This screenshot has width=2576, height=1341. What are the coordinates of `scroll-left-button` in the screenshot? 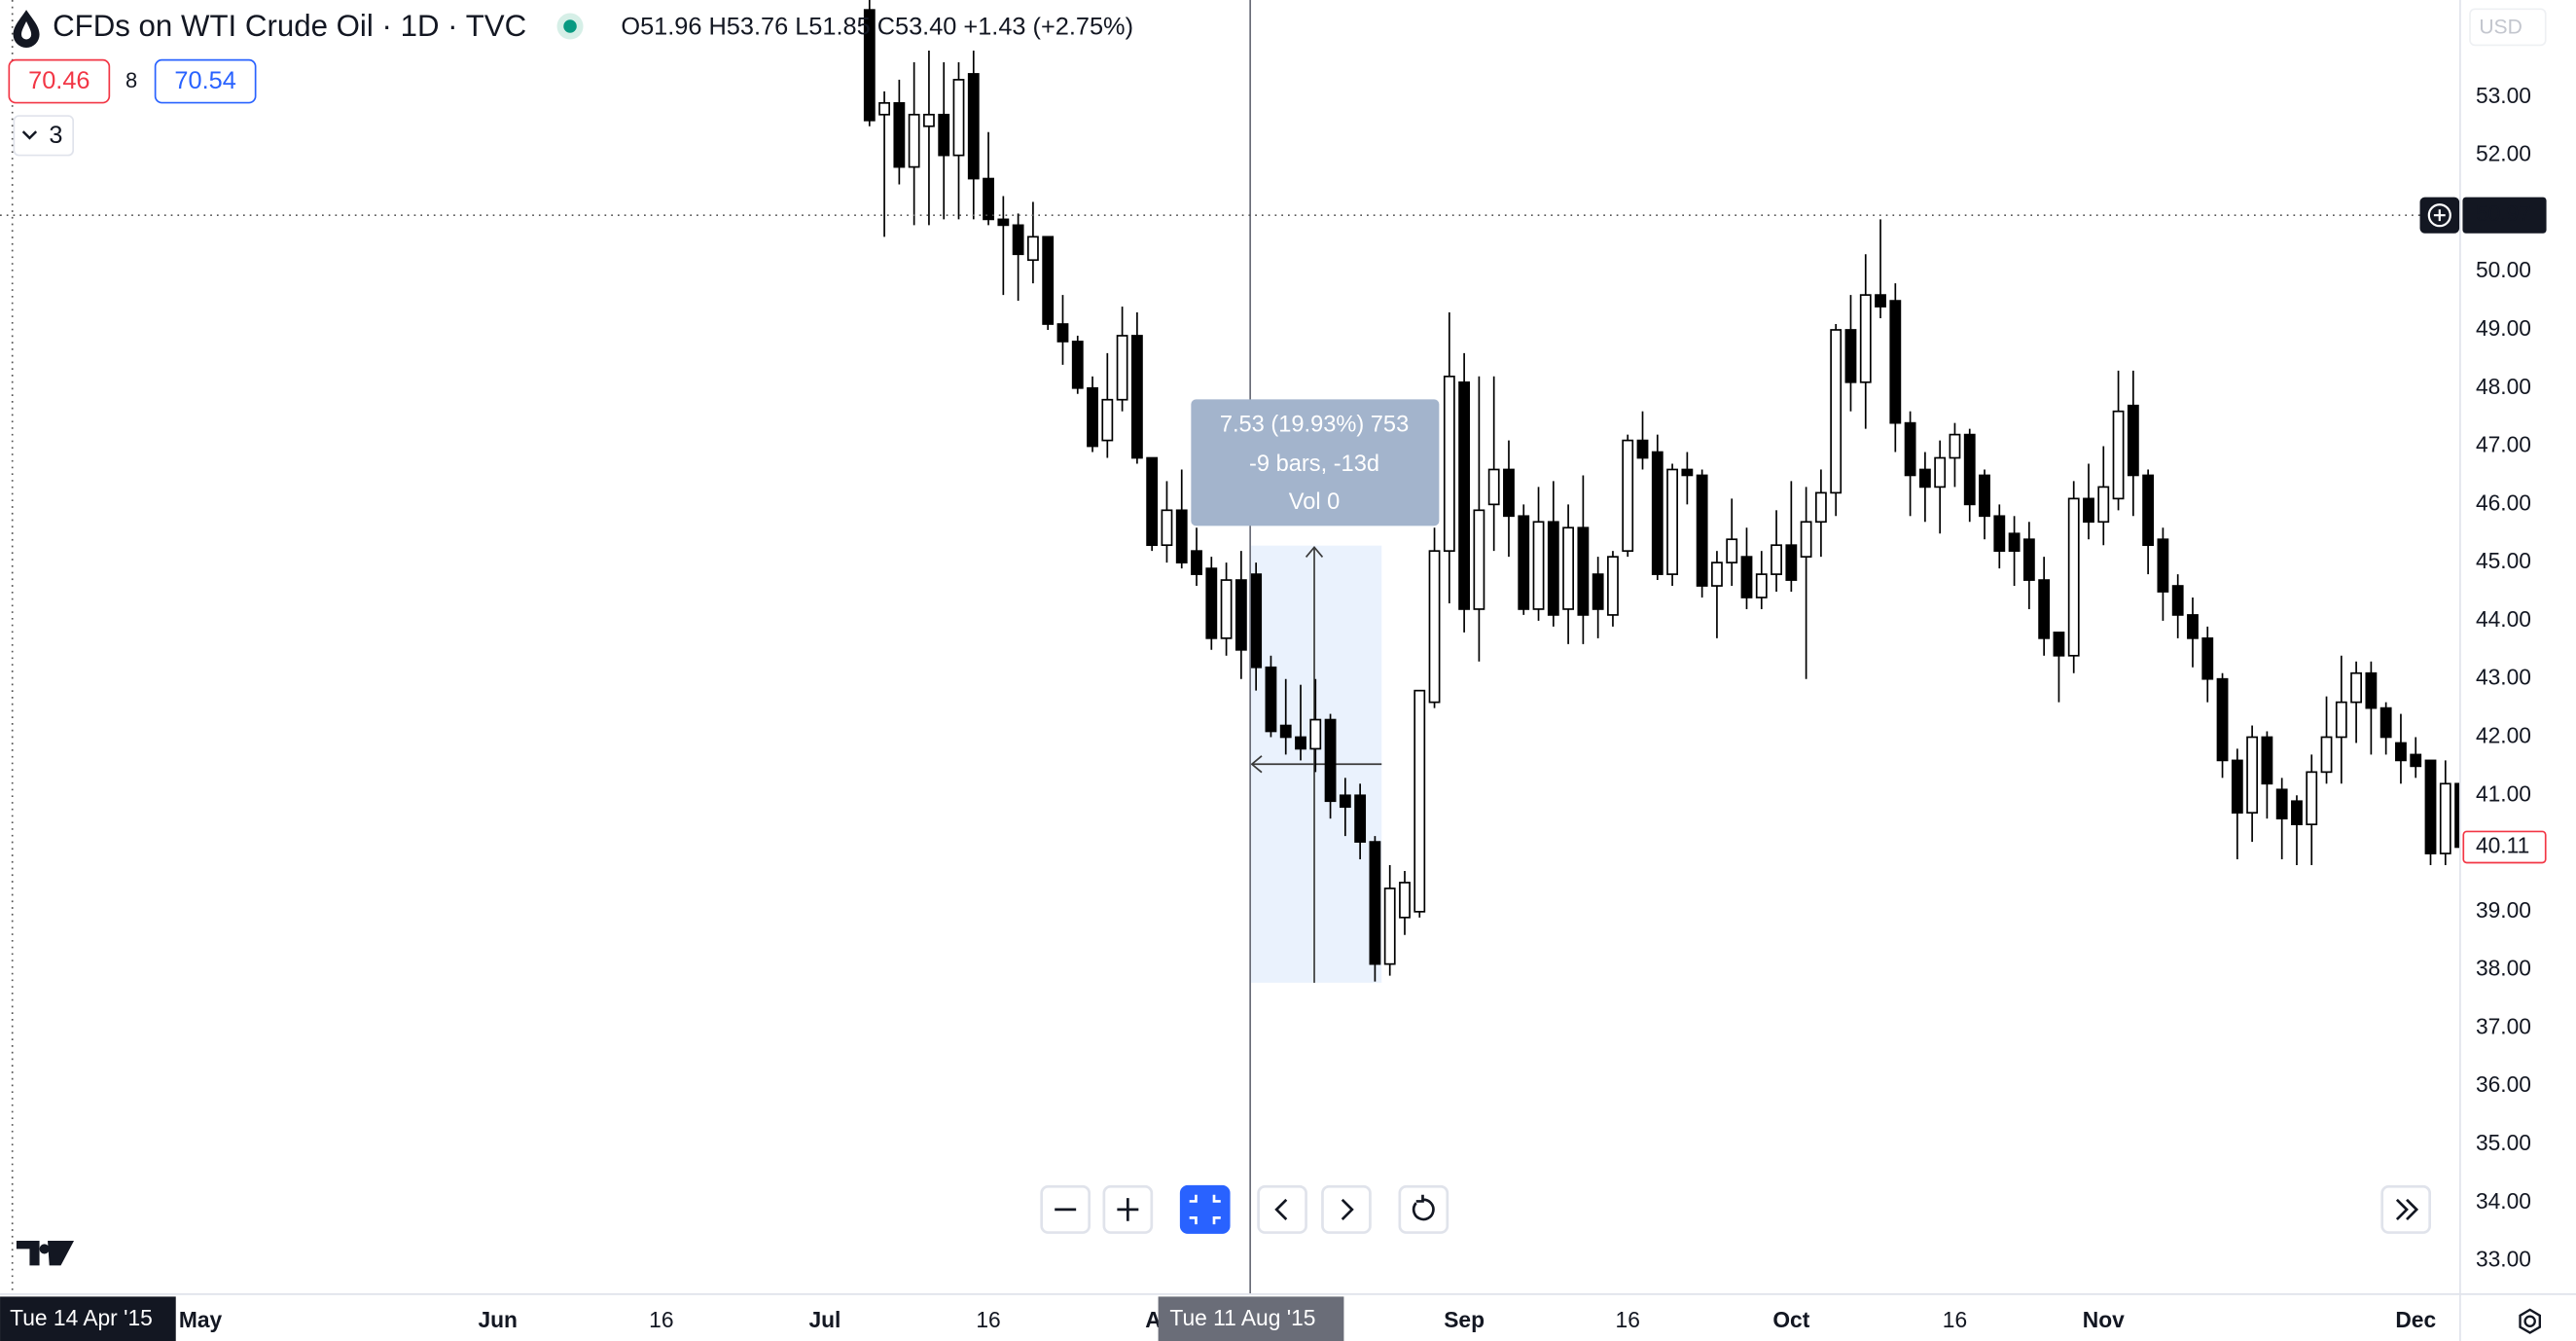 It's located at (1282, 1209).